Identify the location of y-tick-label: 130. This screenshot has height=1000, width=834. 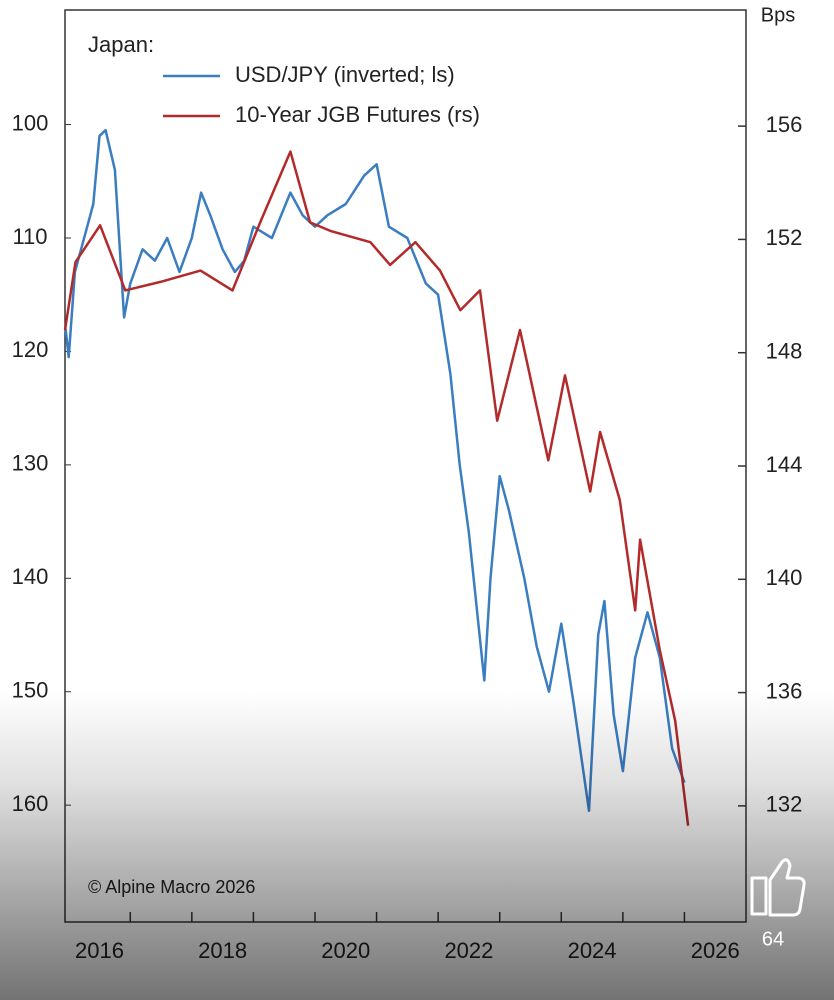
(30, 463).